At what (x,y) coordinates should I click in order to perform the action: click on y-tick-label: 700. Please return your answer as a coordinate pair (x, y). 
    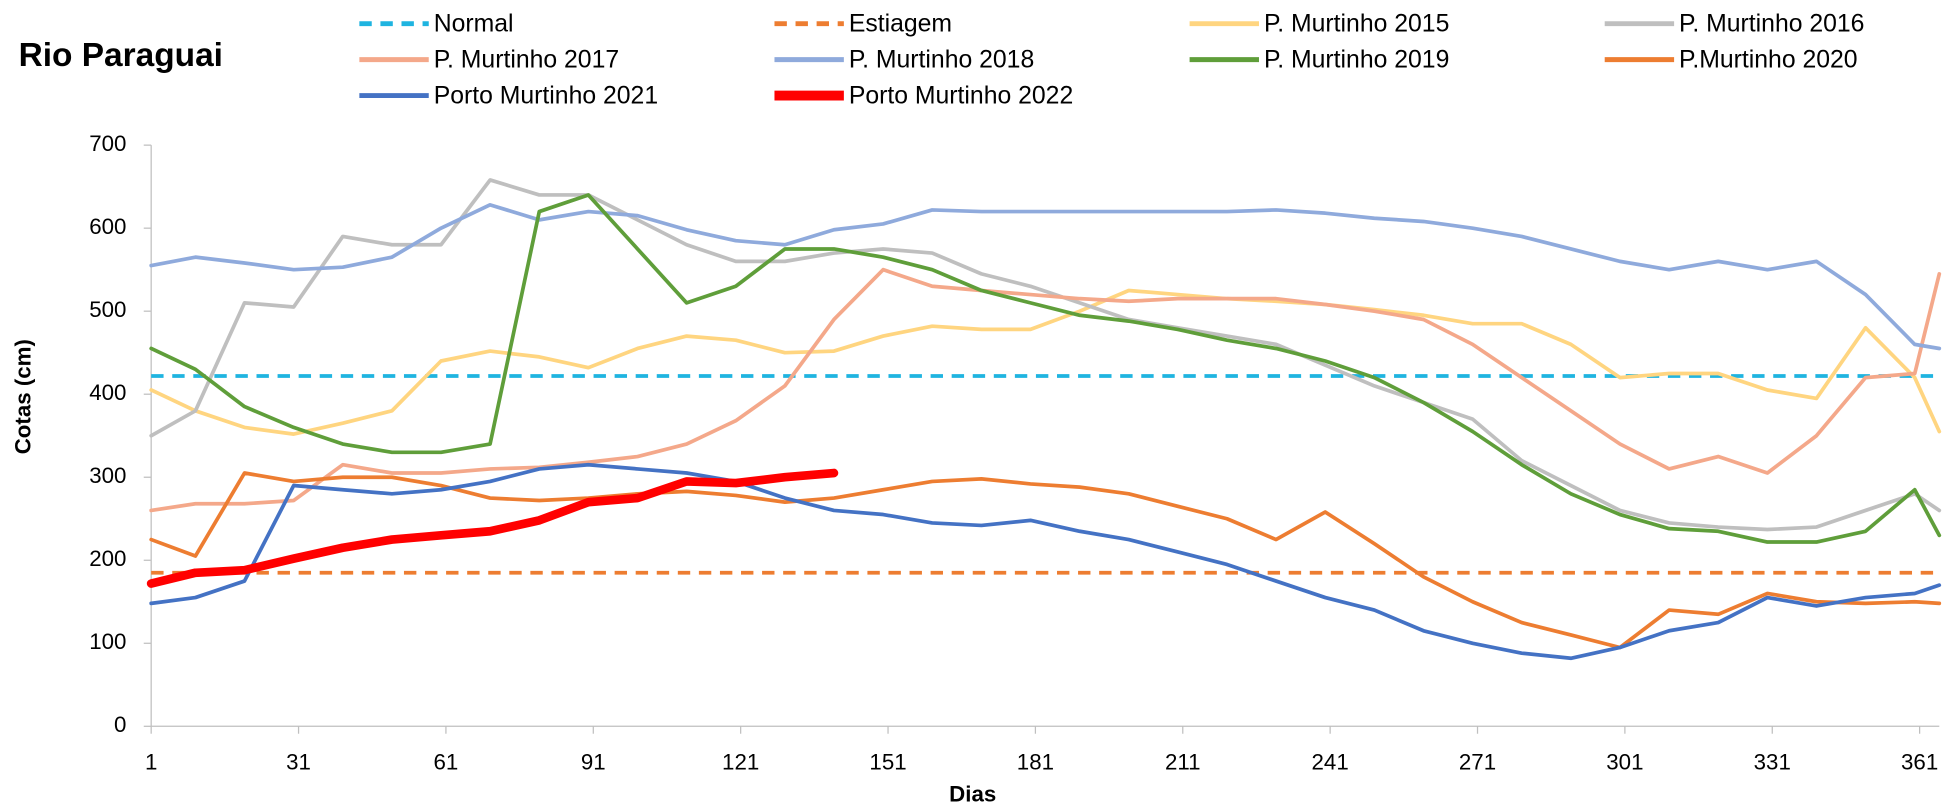
    Looking at the image, I should click on (107, 143).